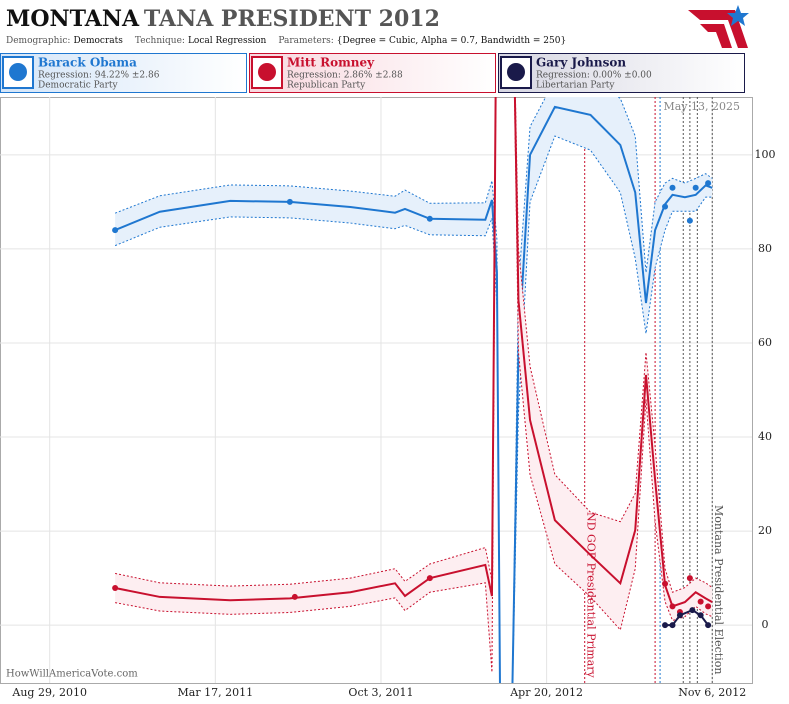 This screenshot has width=789, height=704. Describe the element at coordinates (160, 41) in the screenshot. I see `param-label: Technique:` at that location.